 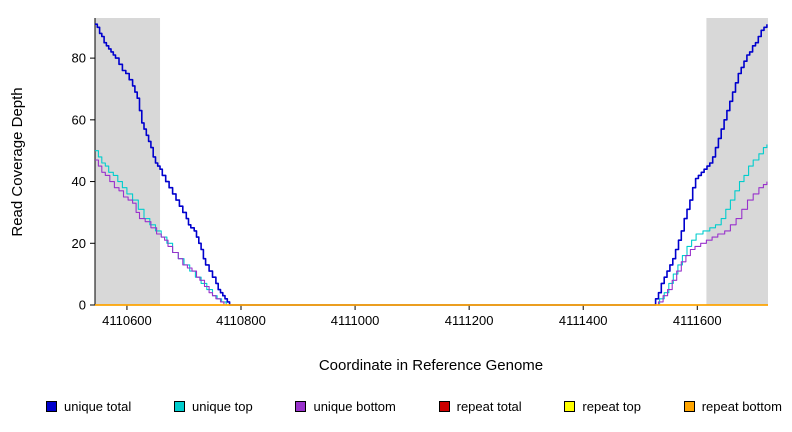 I want to click on legend-label: repeat bottom, so click(x=741, y=406).